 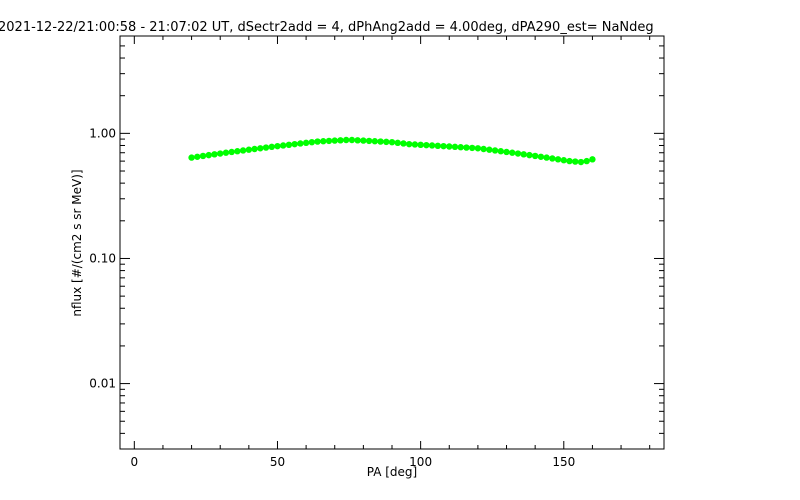 I want to click on y-tick-label: 1.00, so click(x=102, y=133).